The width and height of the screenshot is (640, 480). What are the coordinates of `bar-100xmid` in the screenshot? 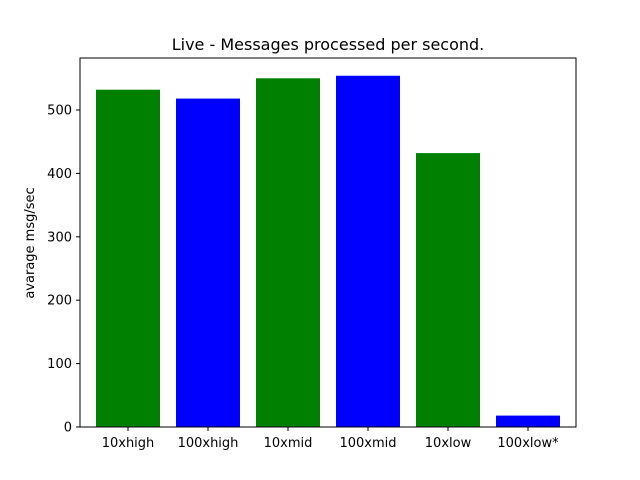 It's located at (368, 251).